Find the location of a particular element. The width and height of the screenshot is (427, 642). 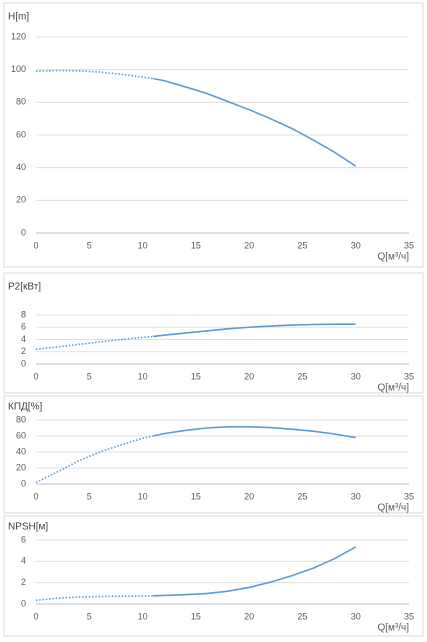

chart-title: КПД[%] is located at coordinates (25, 407).